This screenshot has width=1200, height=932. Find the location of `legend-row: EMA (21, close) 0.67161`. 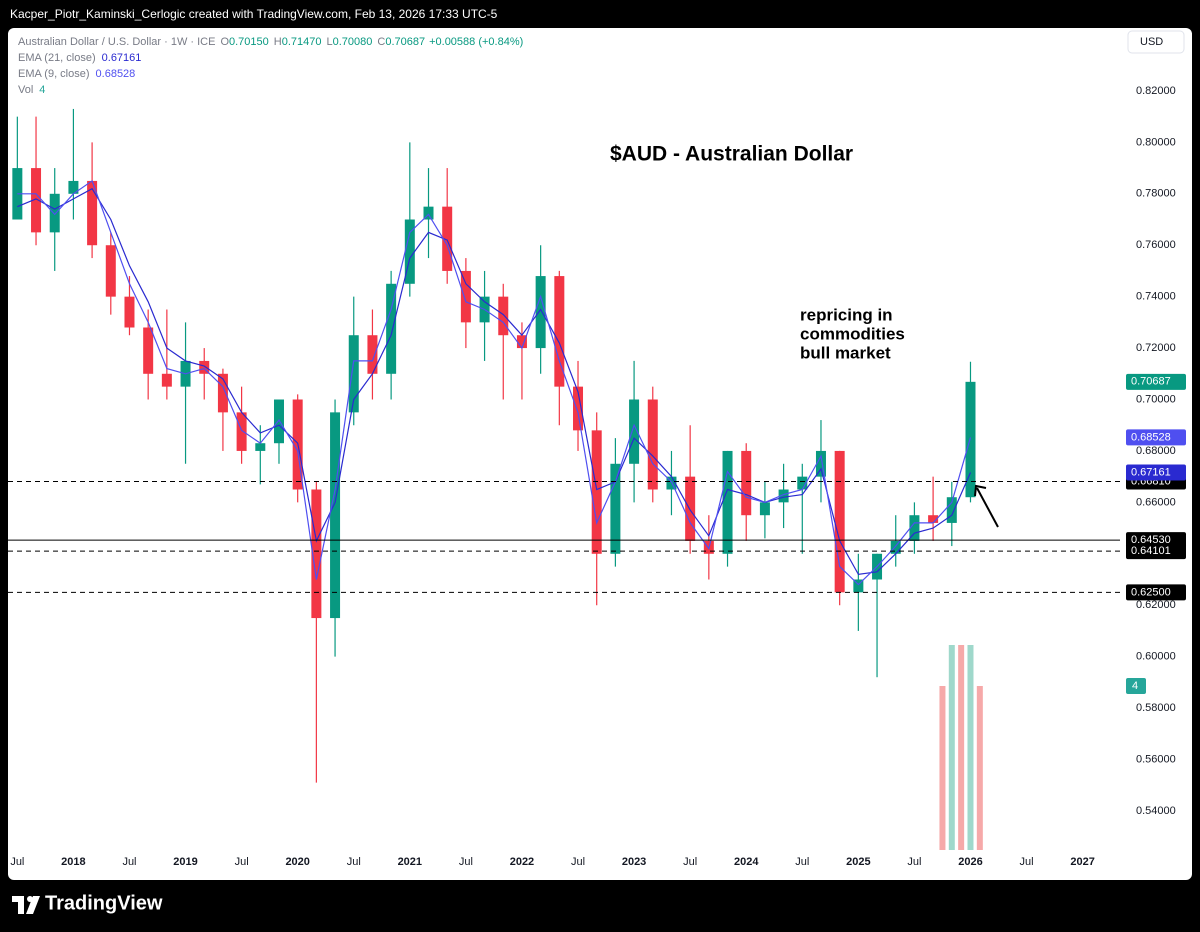

legend-row: EMA (21, close) 0.67161 is located at coordinates (79, 58).